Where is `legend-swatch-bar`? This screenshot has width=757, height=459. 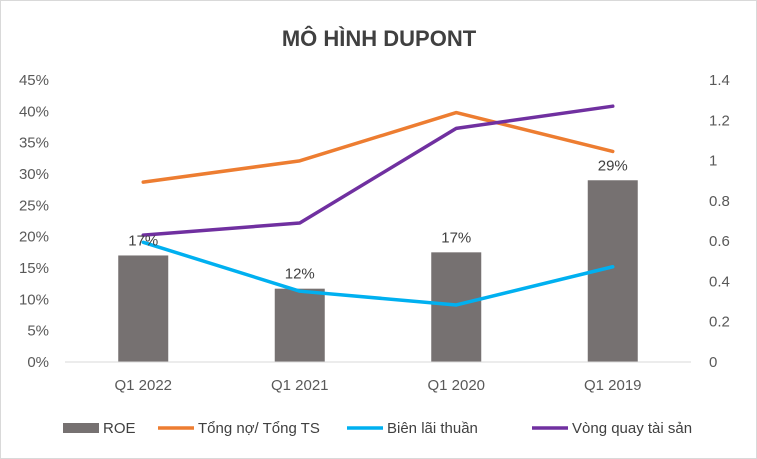
legend-swatch-bar is located at coordinates (81, 428).